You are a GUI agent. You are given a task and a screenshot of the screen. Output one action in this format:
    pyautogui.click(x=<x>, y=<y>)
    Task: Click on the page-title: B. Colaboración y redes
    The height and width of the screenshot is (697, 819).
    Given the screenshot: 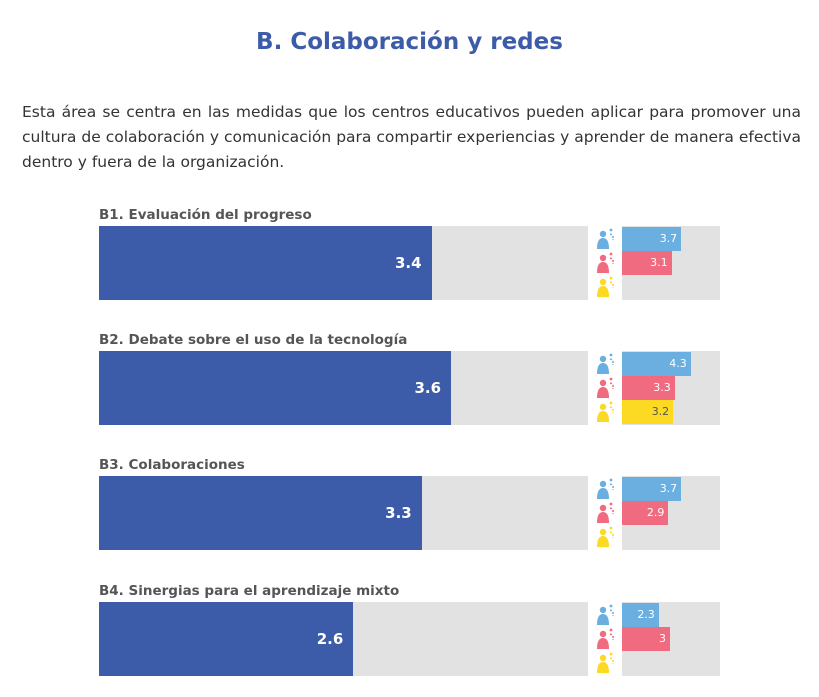 What is the action you would take?
    pyautogui.click(x=409, y=42)
    